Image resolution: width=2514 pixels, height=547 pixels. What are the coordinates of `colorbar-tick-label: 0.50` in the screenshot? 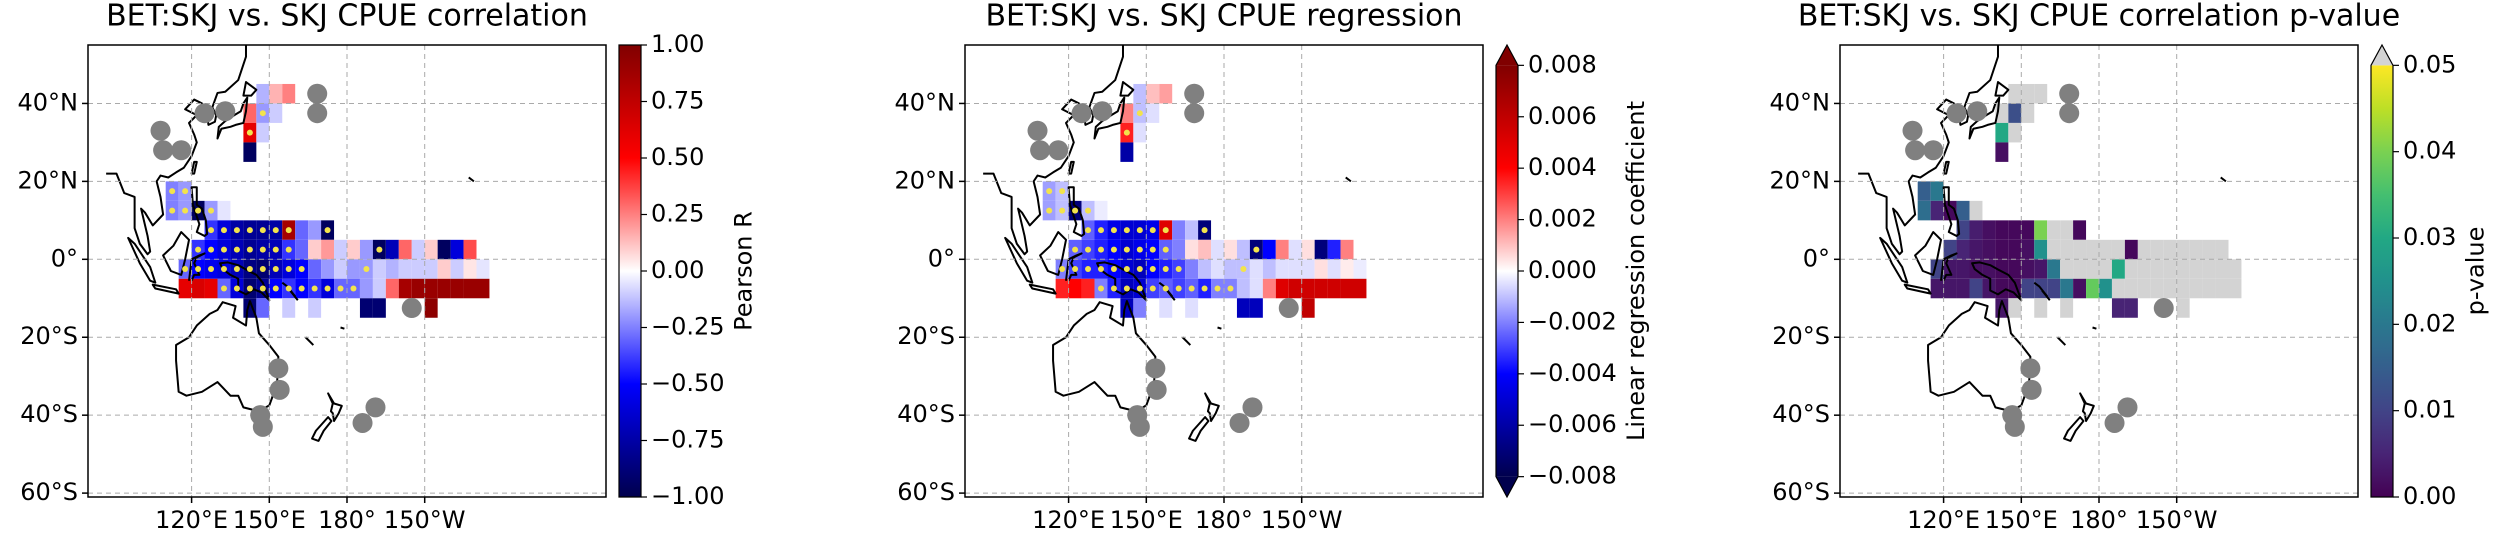 It's located at (677, 157).